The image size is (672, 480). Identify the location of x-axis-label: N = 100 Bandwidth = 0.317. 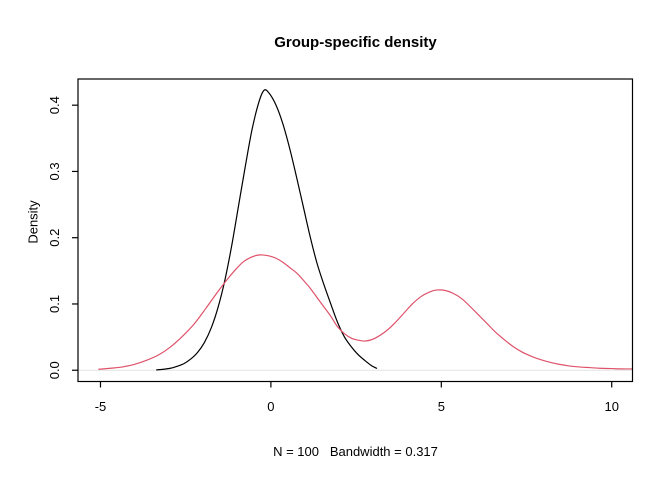
(355, 451).